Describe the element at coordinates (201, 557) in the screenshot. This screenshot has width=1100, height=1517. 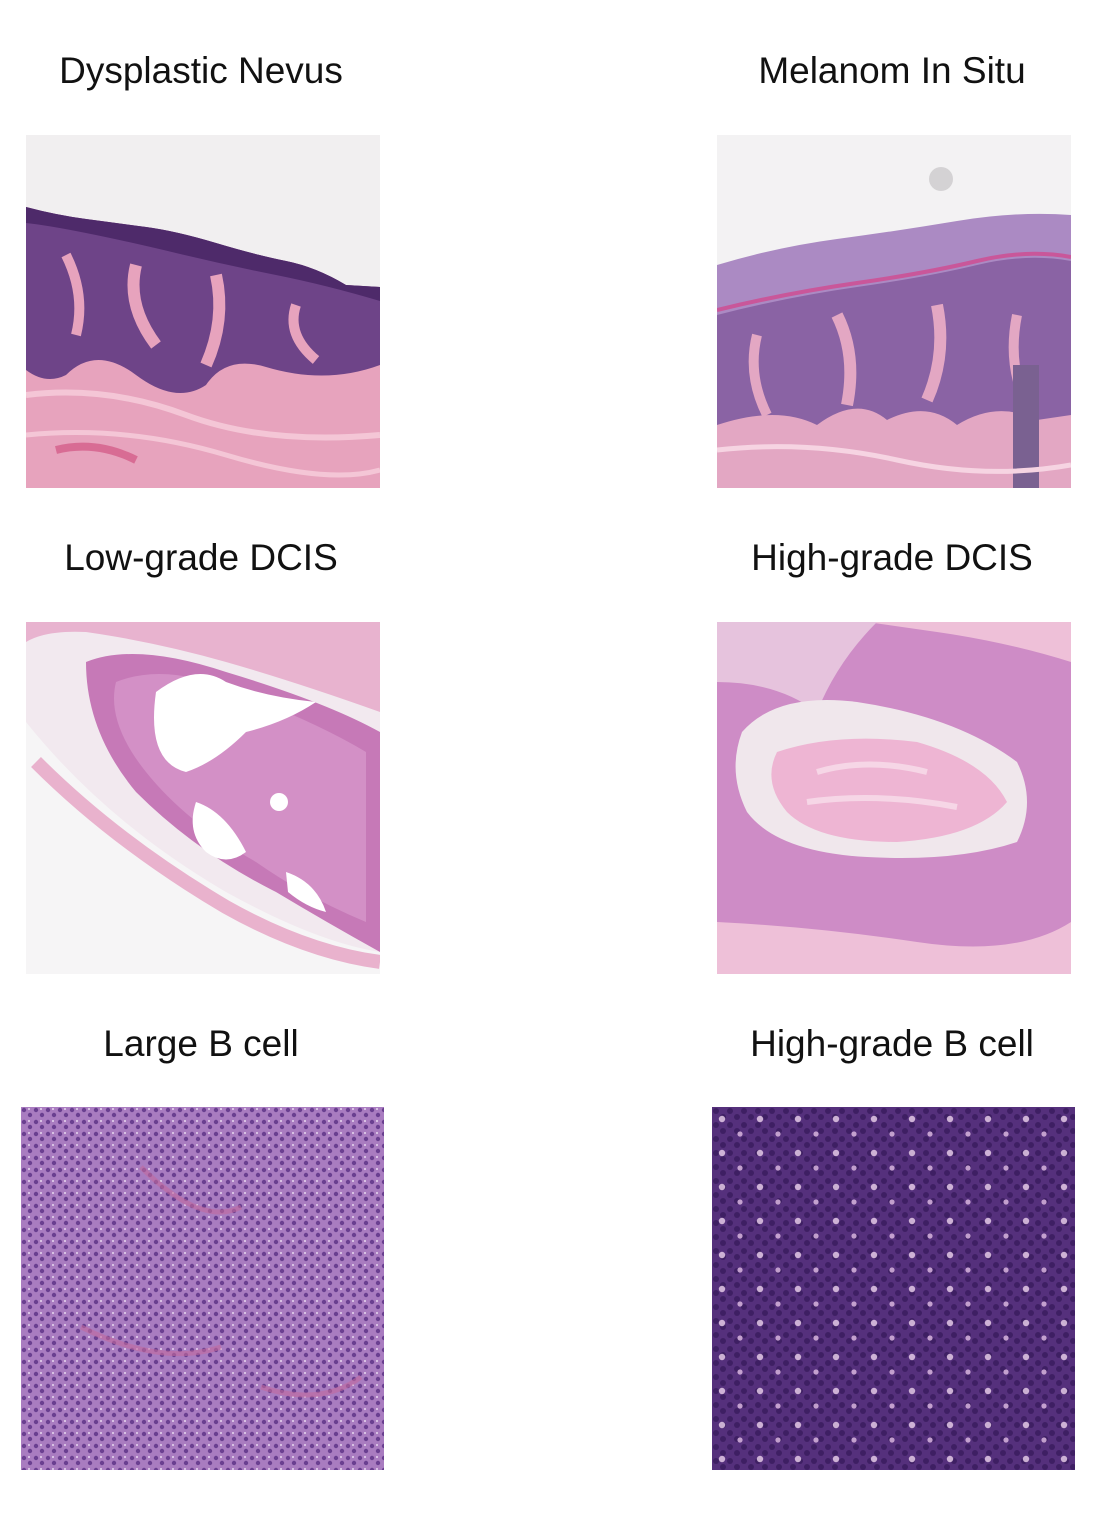
I see `panel-title-low-grade-dcis: Low-grade DCIS` at that location.